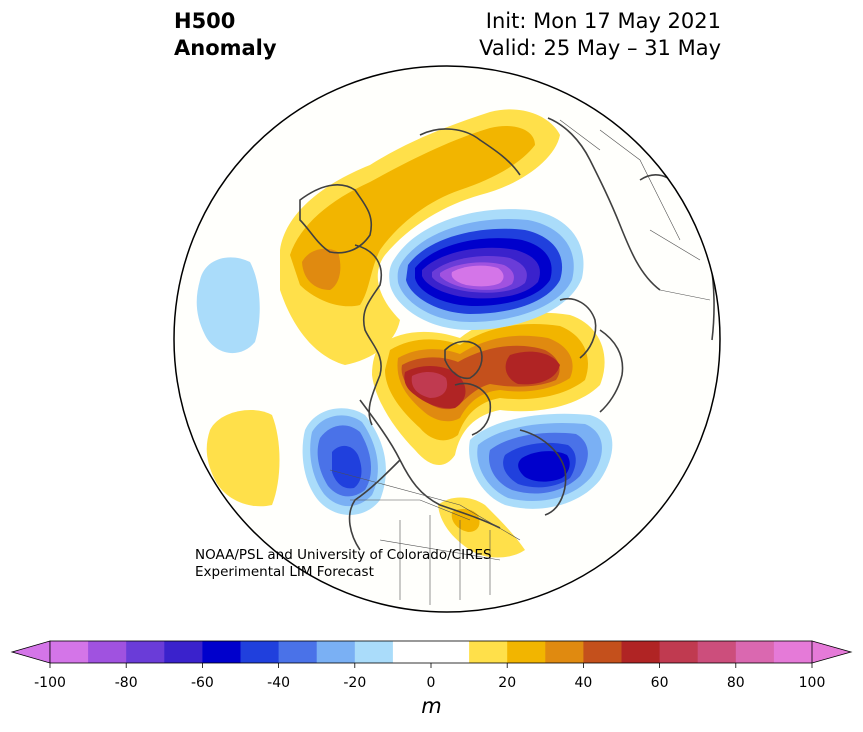  I want to click on title-subtitle: Anomaly, so click(225, 48).